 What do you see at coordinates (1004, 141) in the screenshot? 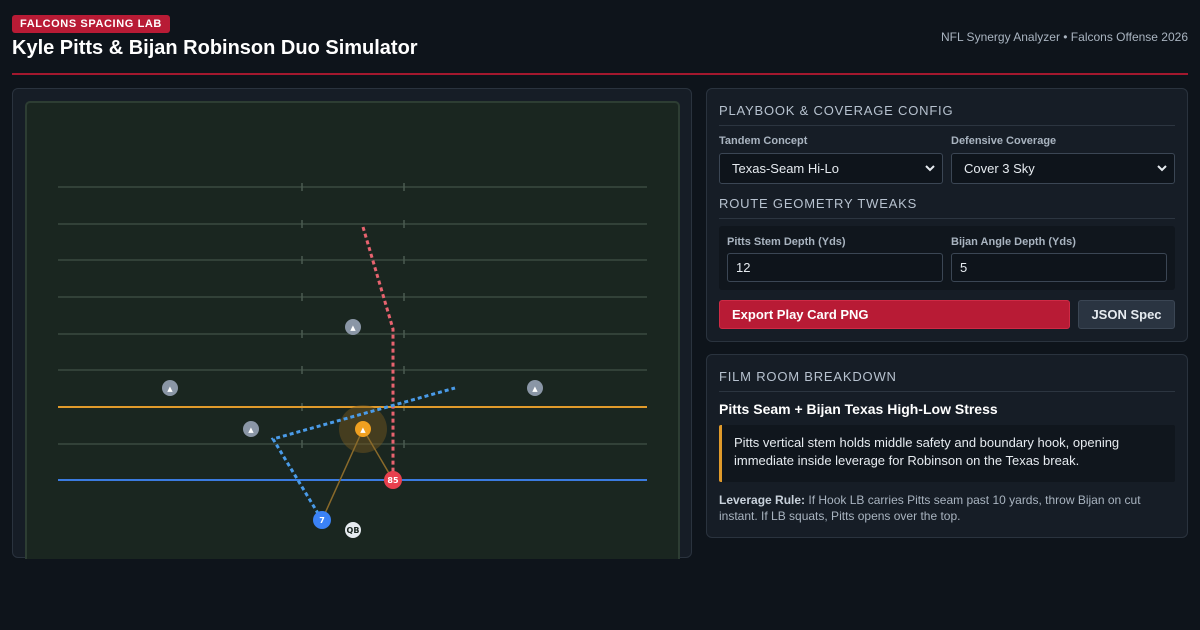
I see `coverage-label: Defensive Coverage` at bounding box center [1004, 141].